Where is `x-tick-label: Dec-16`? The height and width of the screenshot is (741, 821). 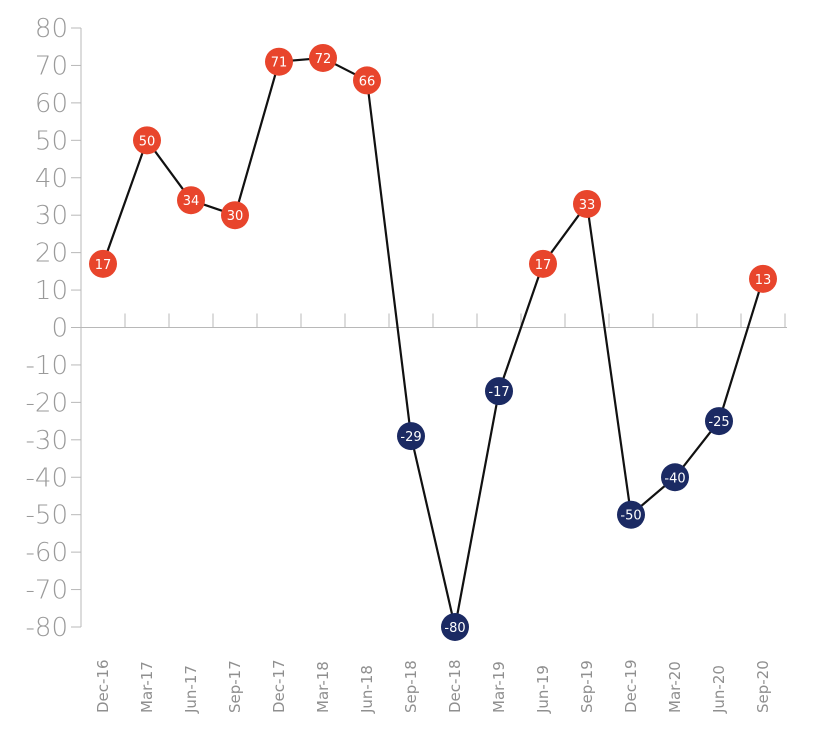 x-tick-label: Dec-16 is located at coordinates (103, 686).